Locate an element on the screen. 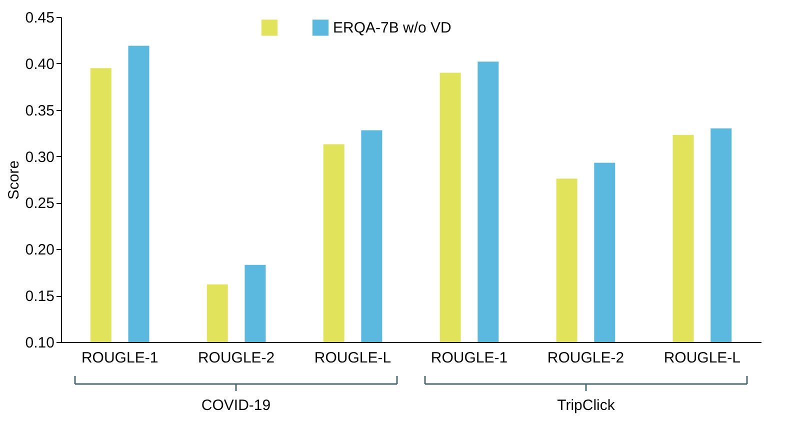 The height and width of the screenshot is (436, 809). text: TripClick is located at coordinates (586, 405).